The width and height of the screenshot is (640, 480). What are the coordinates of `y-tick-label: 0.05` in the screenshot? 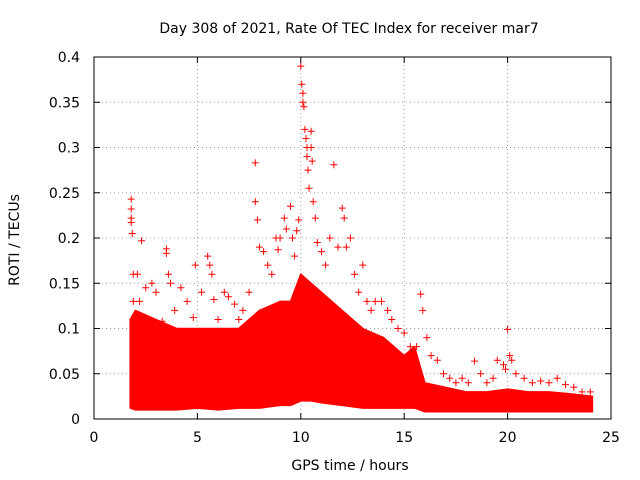 It's located at (64, 375).